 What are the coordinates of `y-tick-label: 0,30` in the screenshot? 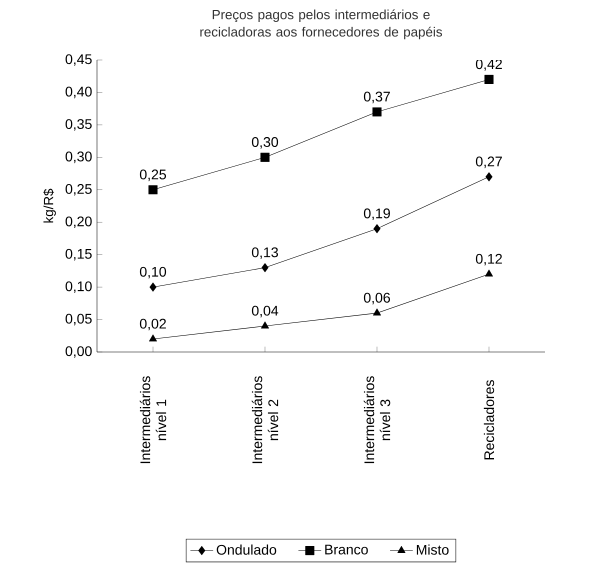 It's located at (79, 158).